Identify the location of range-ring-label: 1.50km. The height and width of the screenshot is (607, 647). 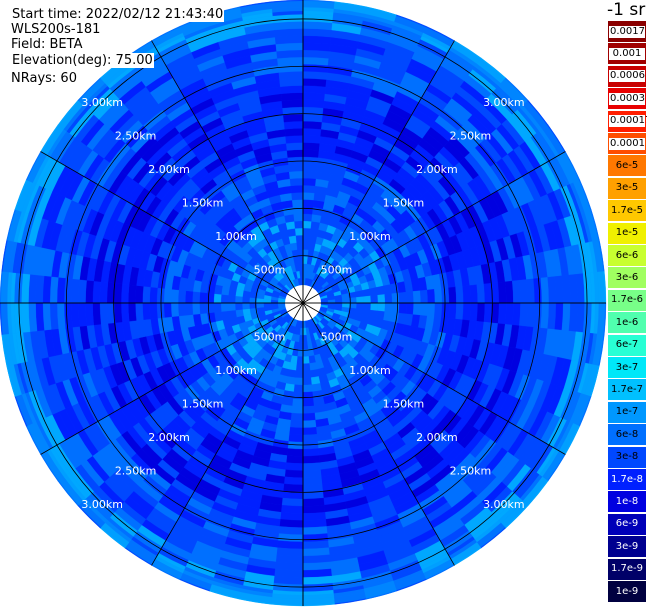
(404, 203).